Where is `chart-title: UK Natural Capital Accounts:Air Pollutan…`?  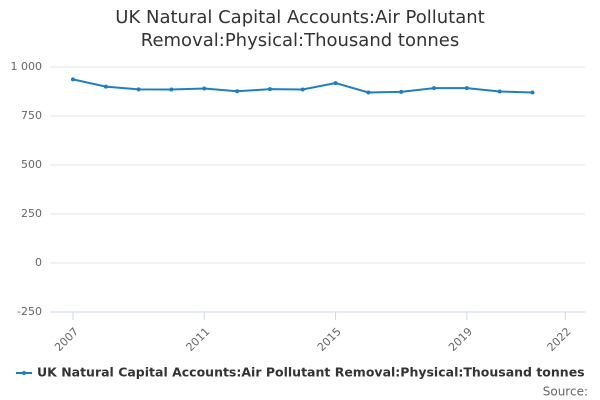 chart-title: UK Natural Capital Accounts:Air Pollutan… is located at coordinates (300, 29).